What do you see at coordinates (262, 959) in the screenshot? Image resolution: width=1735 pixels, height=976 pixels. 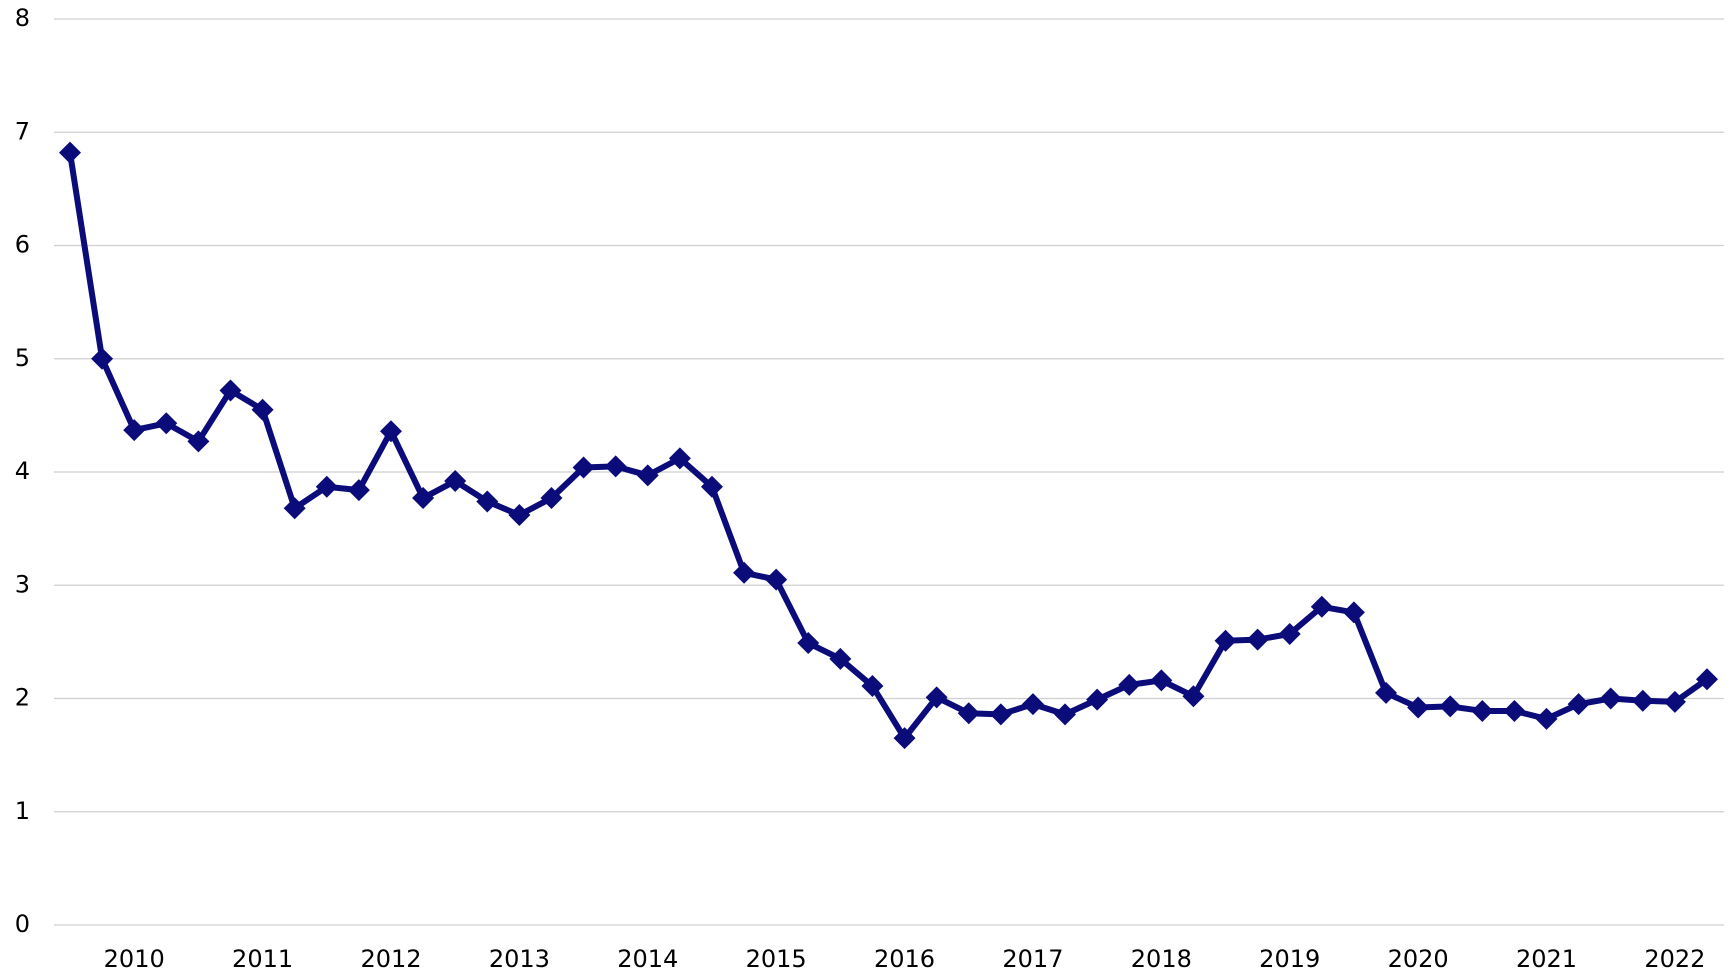 I see `x-tick-label: 2011` at bounding box center [262, 959].